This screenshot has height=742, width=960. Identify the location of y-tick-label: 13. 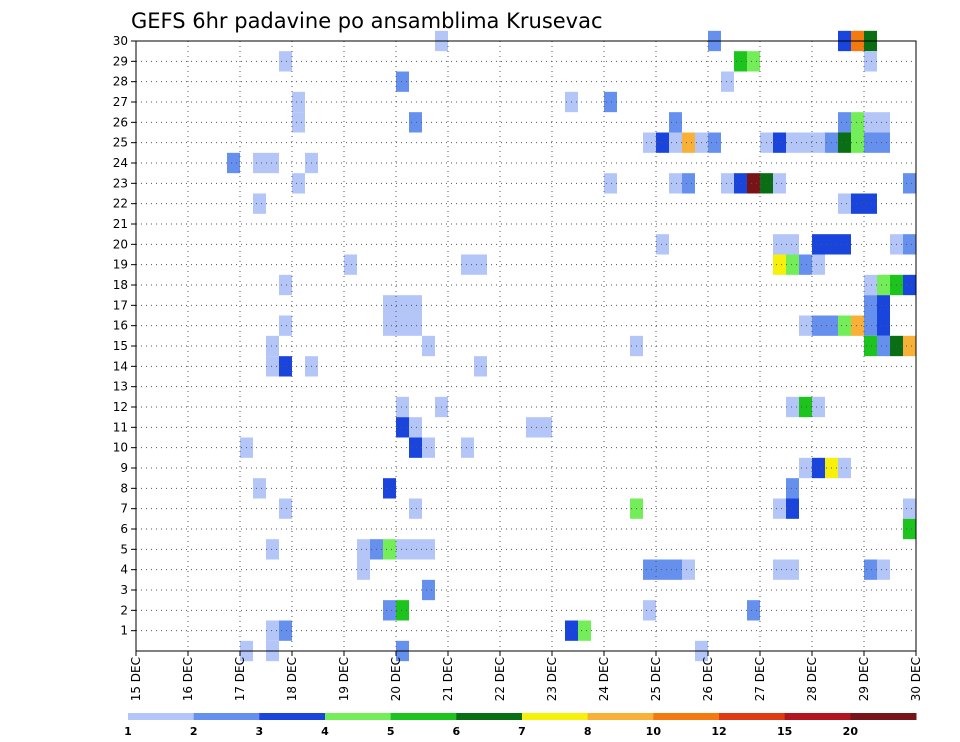
(120, 387).